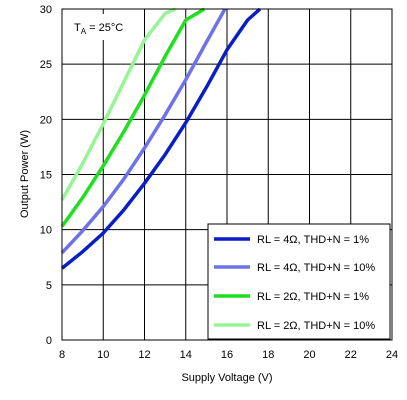 The width and height of the screenshot is (407, 400). Describe the element at coordinates (46, 231) in the screenshot. I see `y-tick-label: 10` at that location.